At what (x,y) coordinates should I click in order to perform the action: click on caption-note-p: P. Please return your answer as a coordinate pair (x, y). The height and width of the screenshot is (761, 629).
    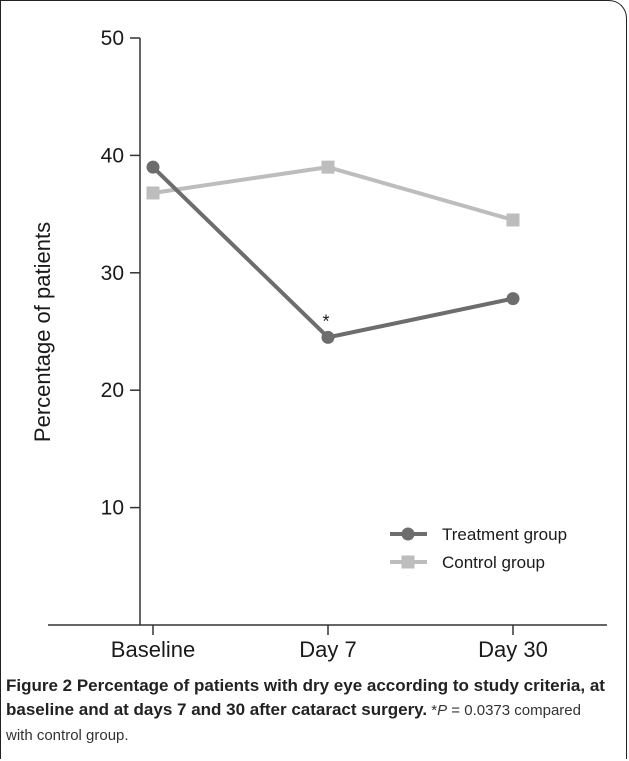
    Looking at the image, I should click on (442, 710).